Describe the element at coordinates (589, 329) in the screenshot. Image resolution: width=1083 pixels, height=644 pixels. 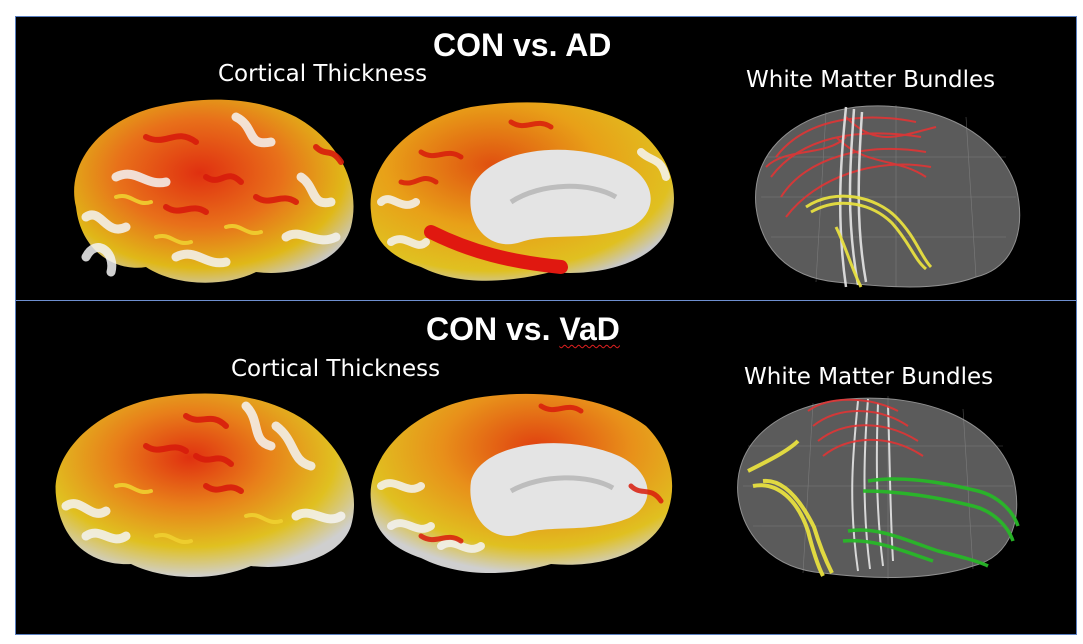
I see `panel-title-vad: VaD` at that location.